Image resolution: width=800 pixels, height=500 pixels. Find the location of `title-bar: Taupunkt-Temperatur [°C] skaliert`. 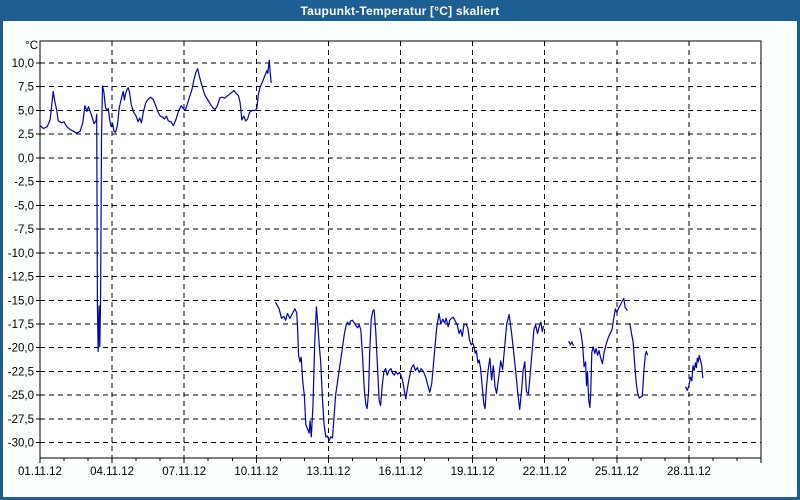

title-bar: Taupunkt-Temperatur [°C] skaliert is located at coordinates (400, 10).